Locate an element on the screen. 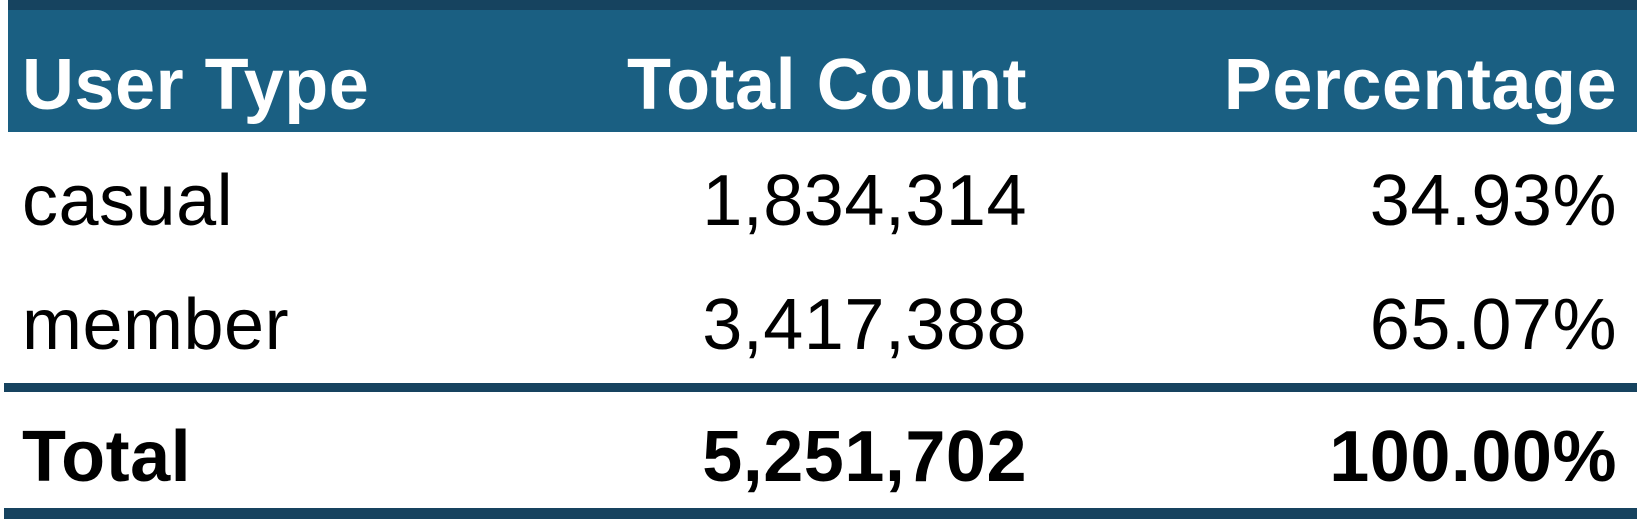  total-label: Total is located at coordinates (107, 457).